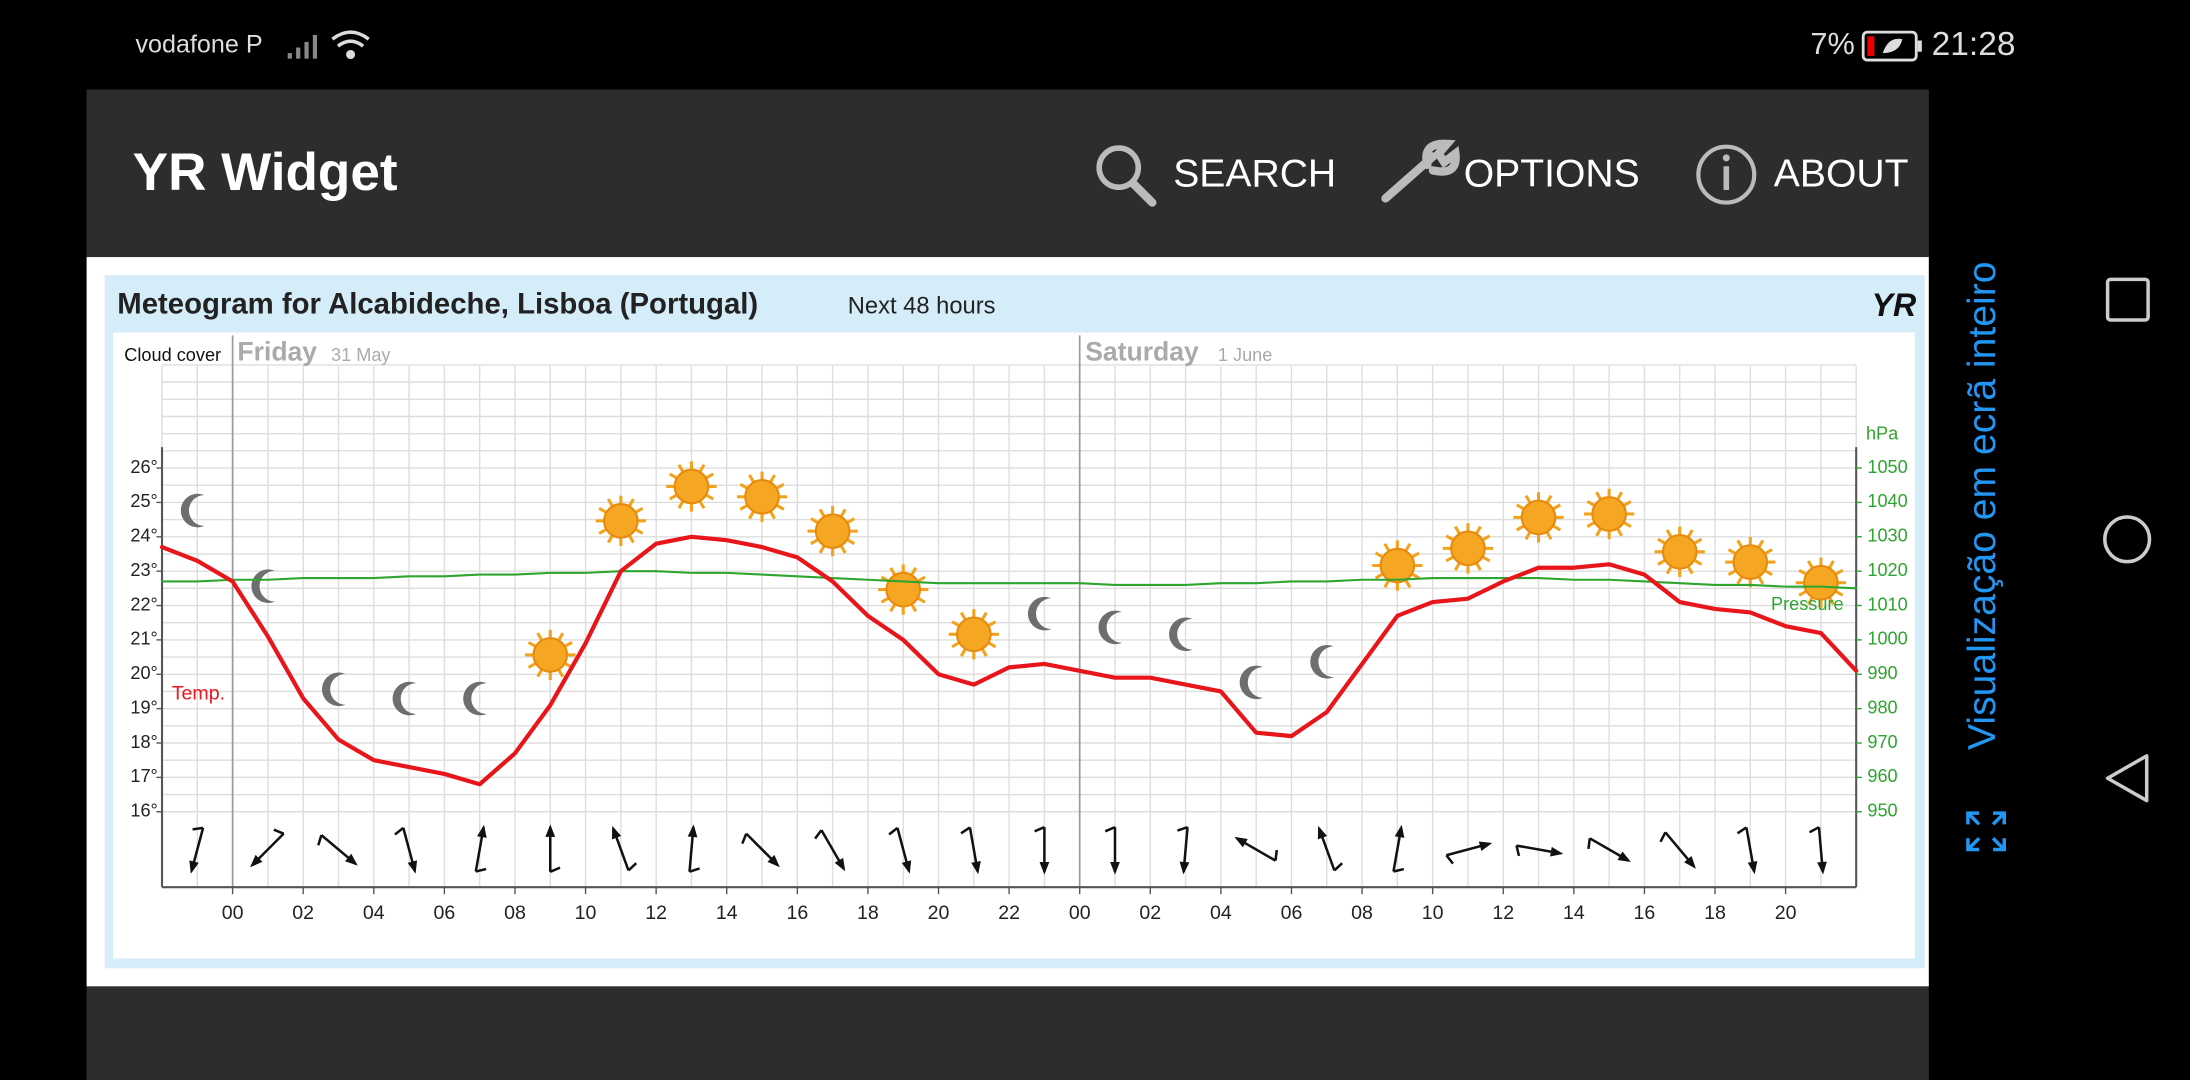 This screenshot has height=1080, width=2190. I want to click on x-tick-label: 02, so click(1150, 913).